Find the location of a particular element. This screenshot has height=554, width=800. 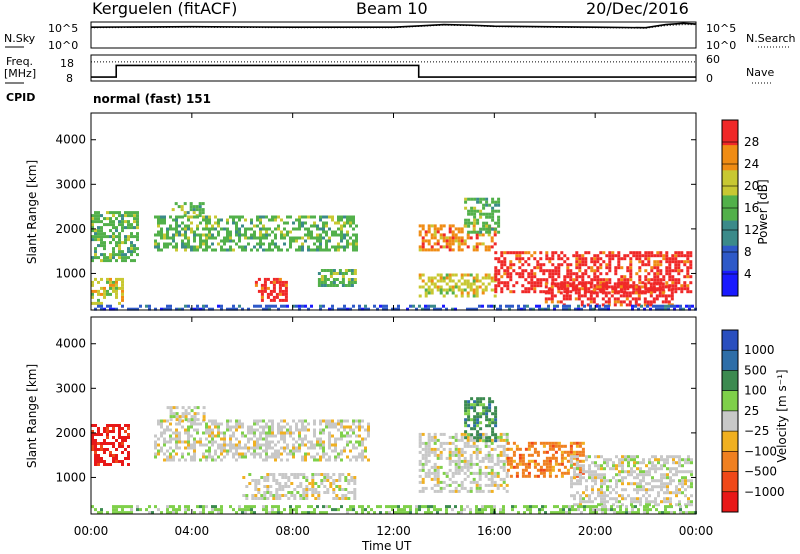

noise-left-ytick-top: 10^5 is located at coordinates (63, 28).